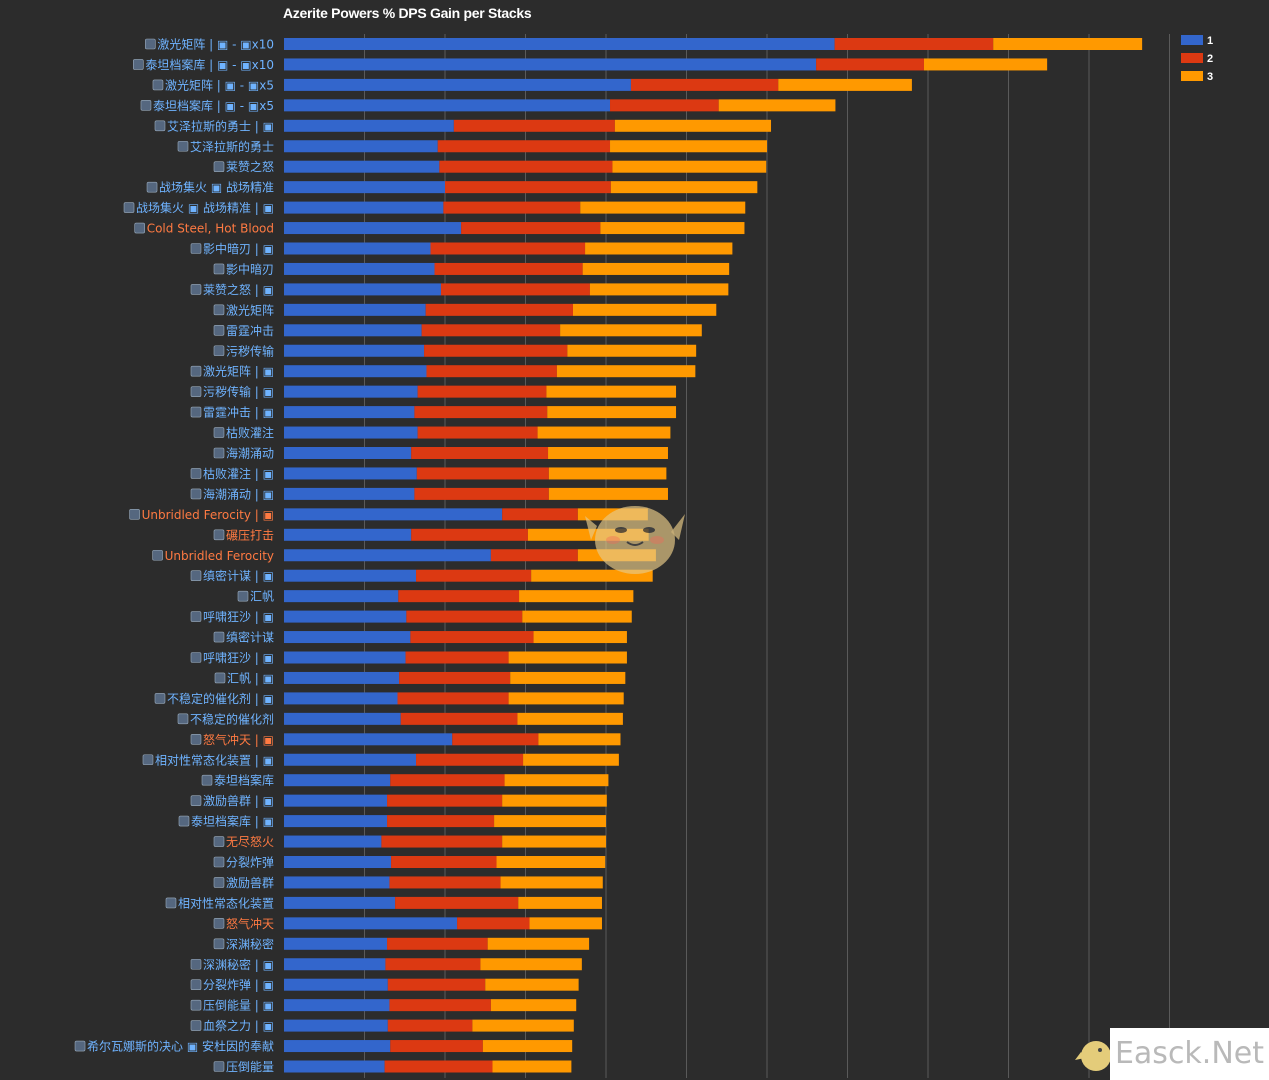 The width and height of the screenshot is (1269, 1080). What do you see at coordinates (250, 841) in the screenshot?
I see `category-label: 无尽怒火` at bounding box center [250, 841].